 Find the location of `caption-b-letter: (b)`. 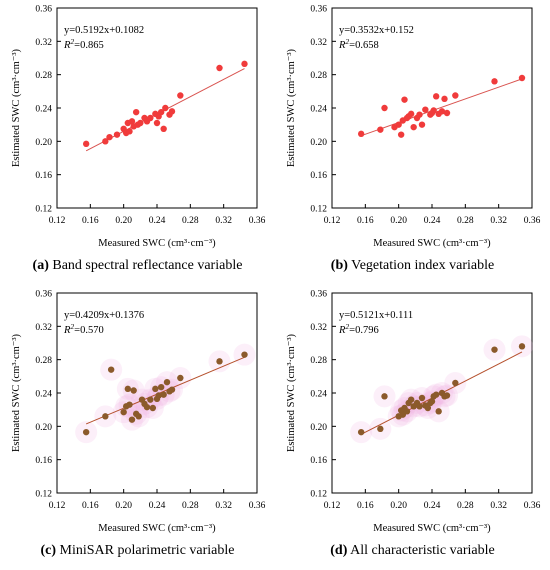

caption-b-letter: (b) is located at coordinates (339, 265).